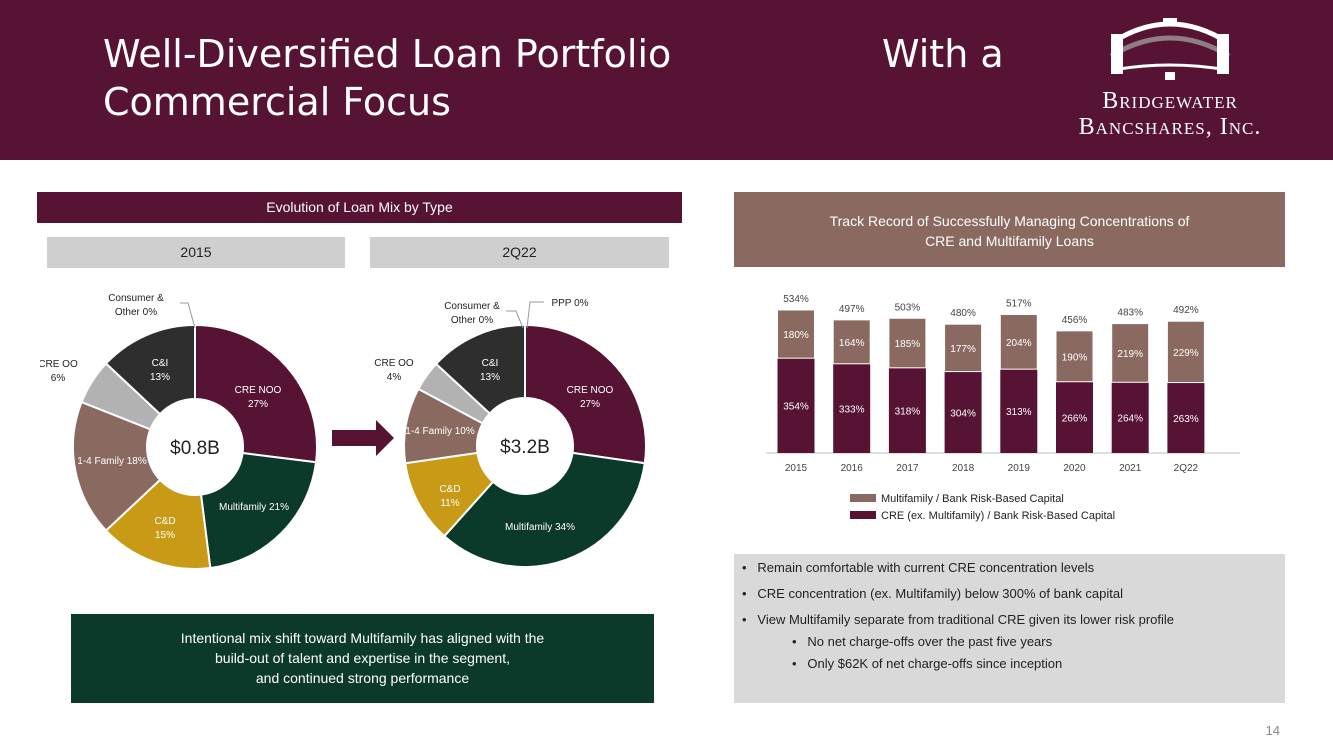 This screenshot has height=749, width=1333. I want to click on bar-label-cre: 333%, so click(852, 409).